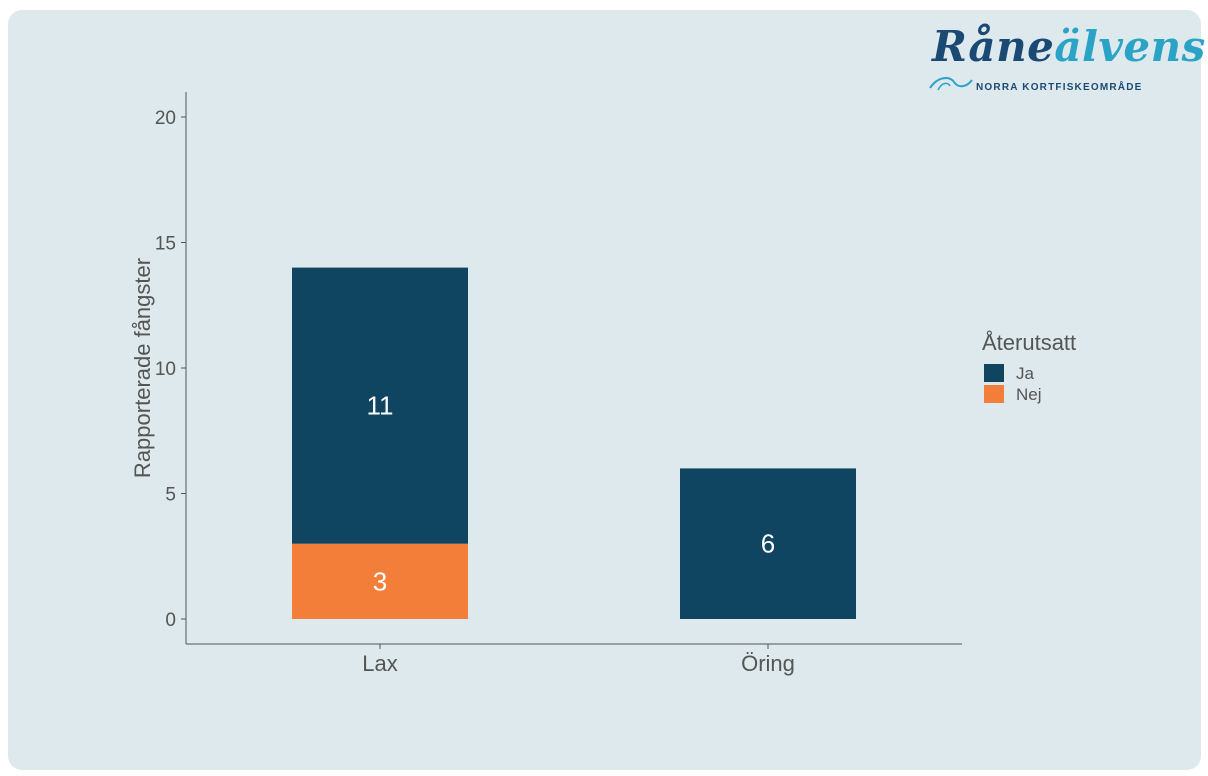  I want to click on chart-data-labels: 3 11 6, so click(571, 494).